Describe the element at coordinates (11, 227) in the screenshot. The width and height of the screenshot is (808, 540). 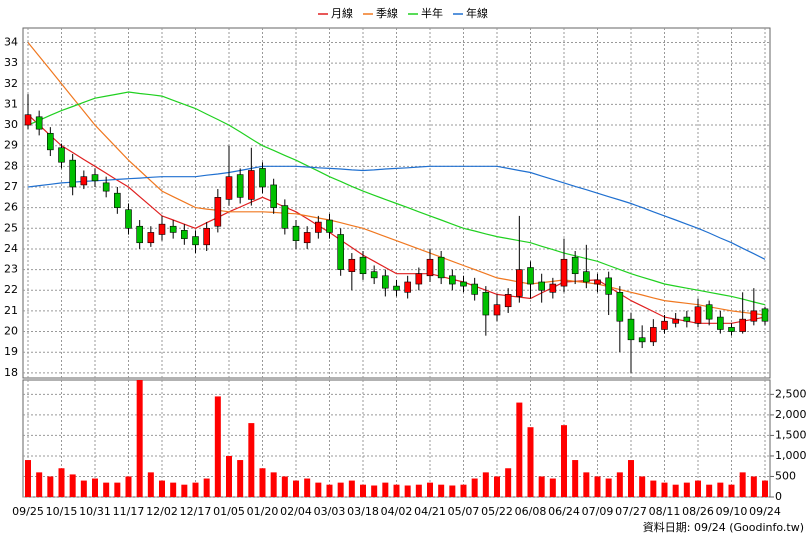
I see `y-tick-label: 25` at that location.